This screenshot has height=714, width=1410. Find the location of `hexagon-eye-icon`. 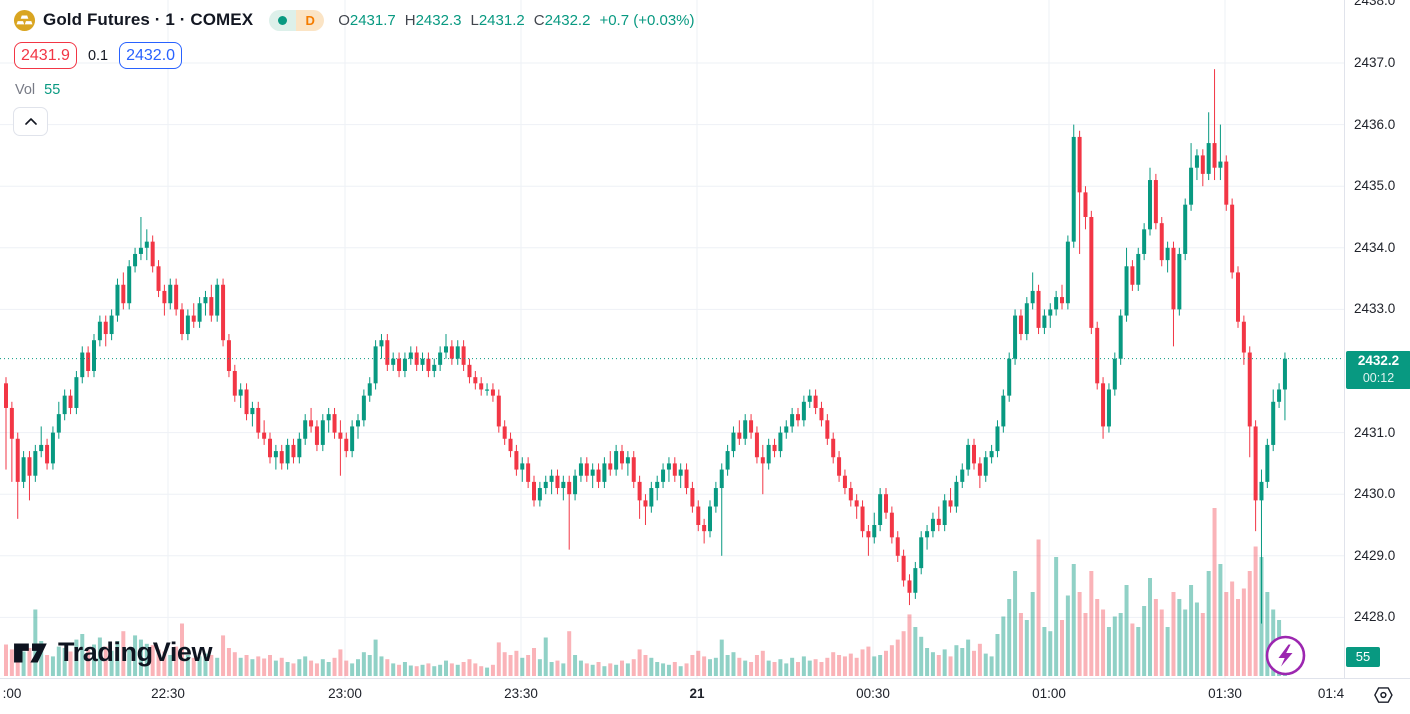

hexagon-eye-icon is located at coordinates (1383, 694).